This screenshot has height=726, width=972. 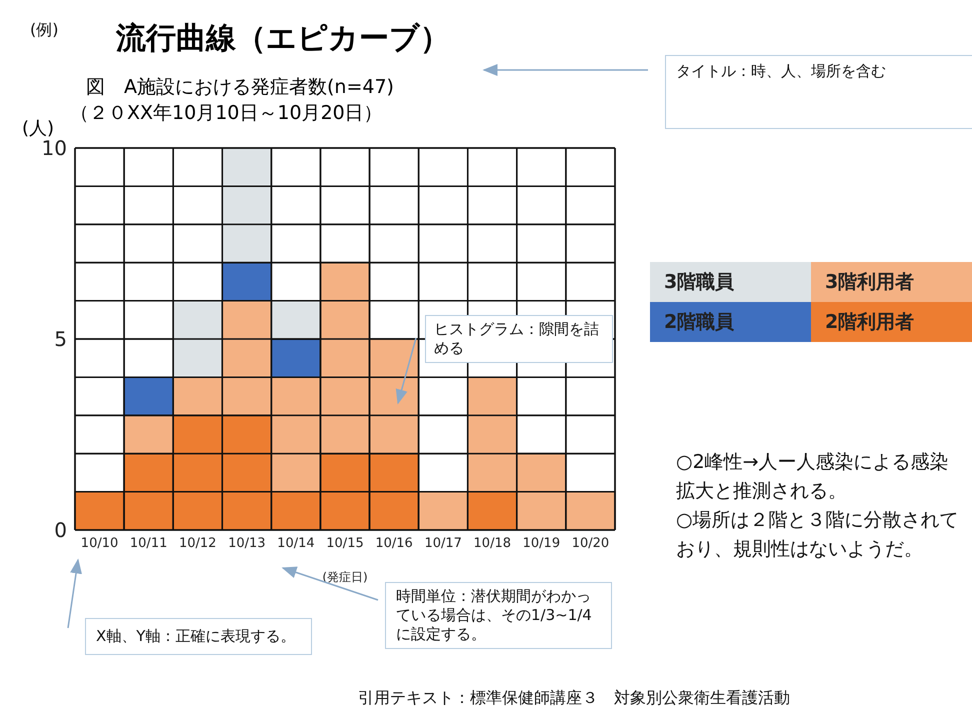 What do you see at coordinates (730, 282) in the screenshot?
I see `text: 3階職員` at bounding box center [730, 282].